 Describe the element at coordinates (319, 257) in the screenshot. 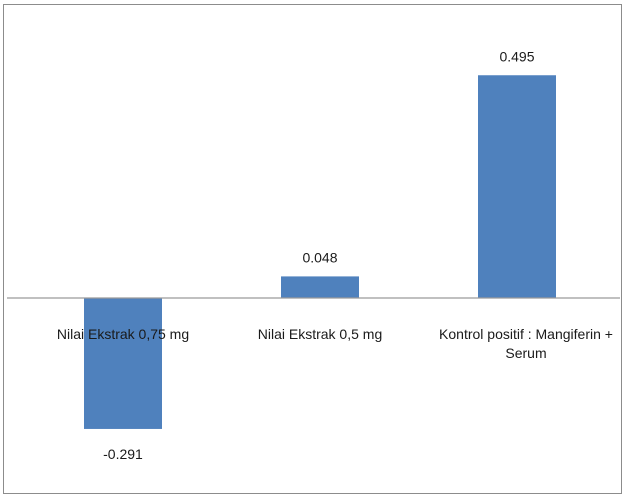

I see `data-label-2: 0.048` at that location.